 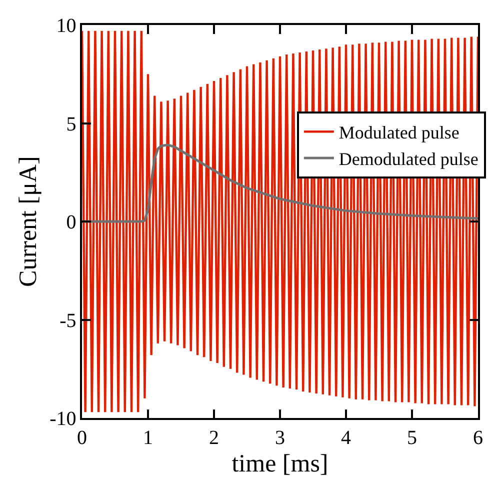 I want to click on x-tick-label: 5, so click(x=412, y=437).